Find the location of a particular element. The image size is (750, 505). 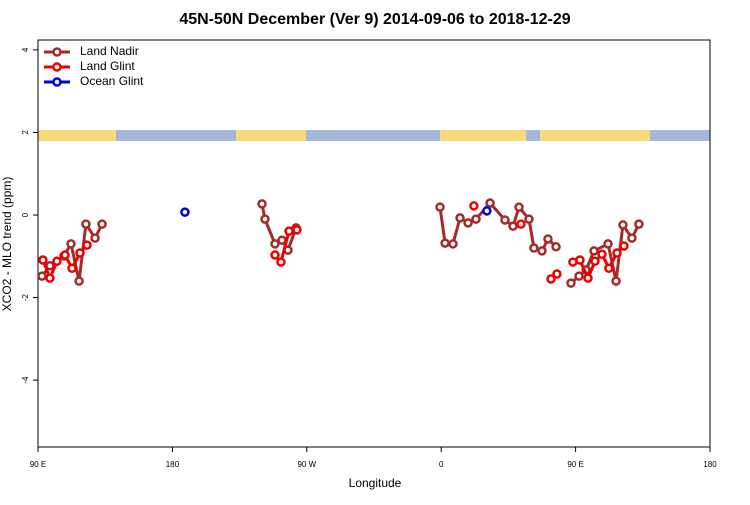

y-tick-label: -4 is located at coordinates (25, 380).